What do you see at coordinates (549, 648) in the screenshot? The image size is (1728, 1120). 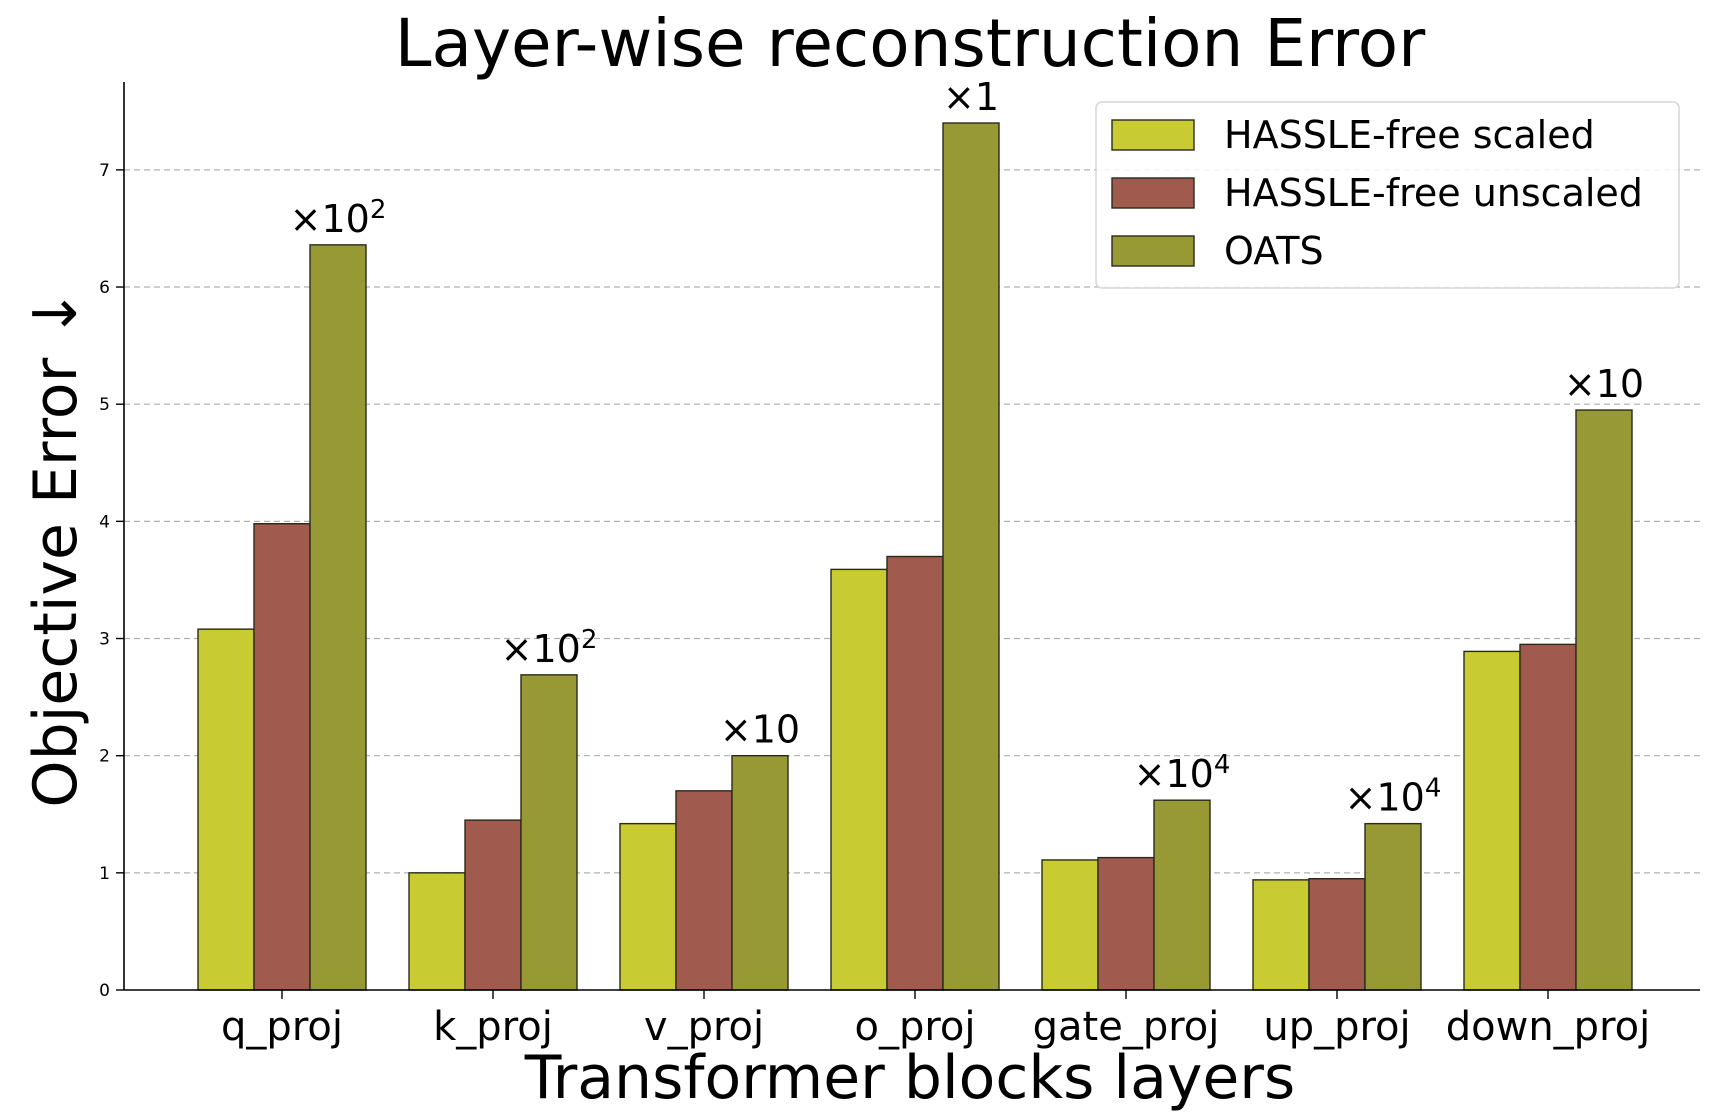 I see `annotation-k_proj: ×102` at bounding box center [549, 648].